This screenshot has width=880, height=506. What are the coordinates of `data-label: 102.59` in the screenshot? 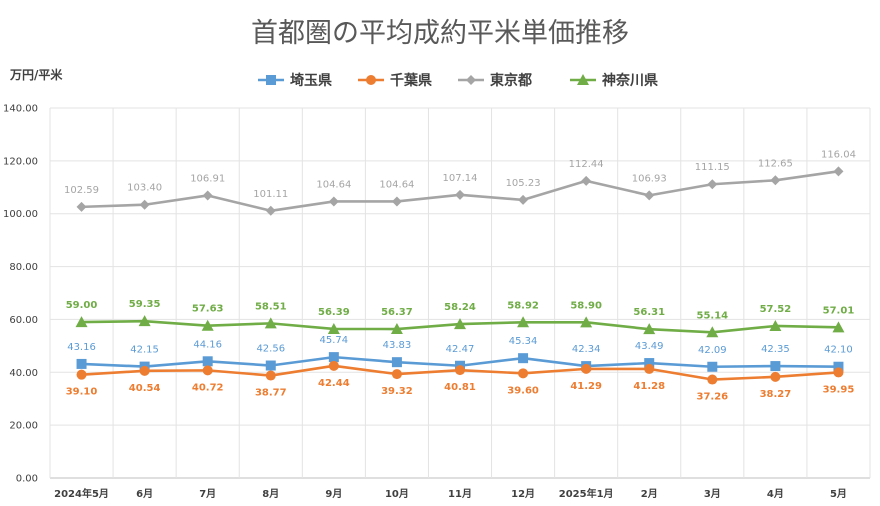 It's located at (81, 190).